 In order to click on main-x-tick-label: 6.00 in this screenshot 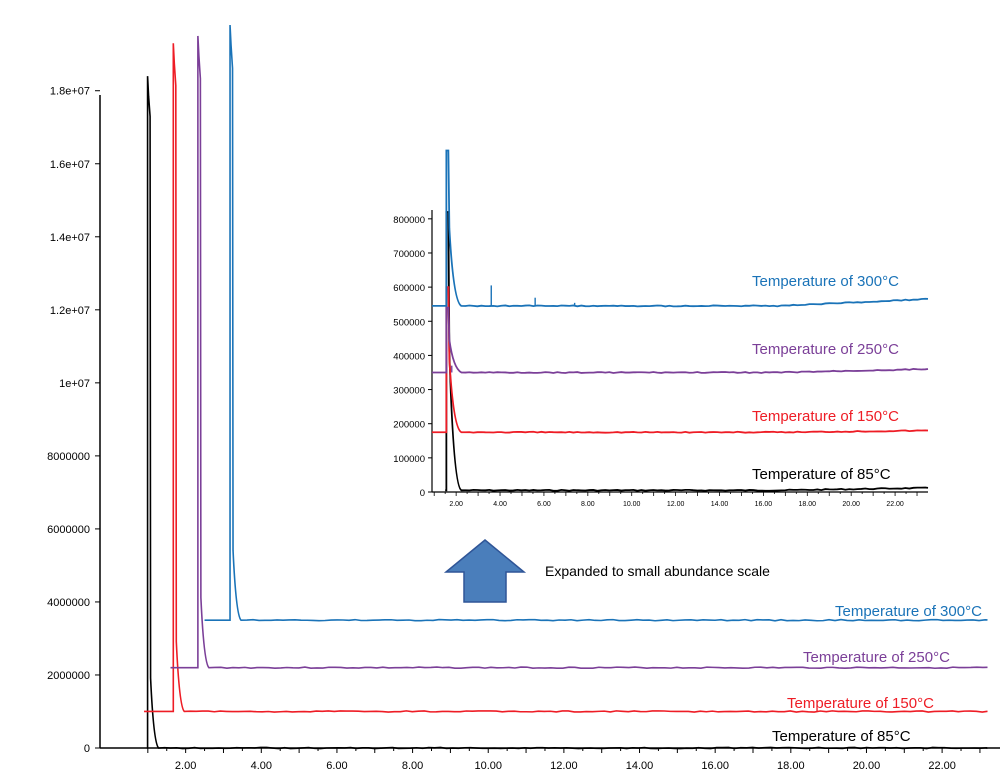, I will do `click(336, 766)`.